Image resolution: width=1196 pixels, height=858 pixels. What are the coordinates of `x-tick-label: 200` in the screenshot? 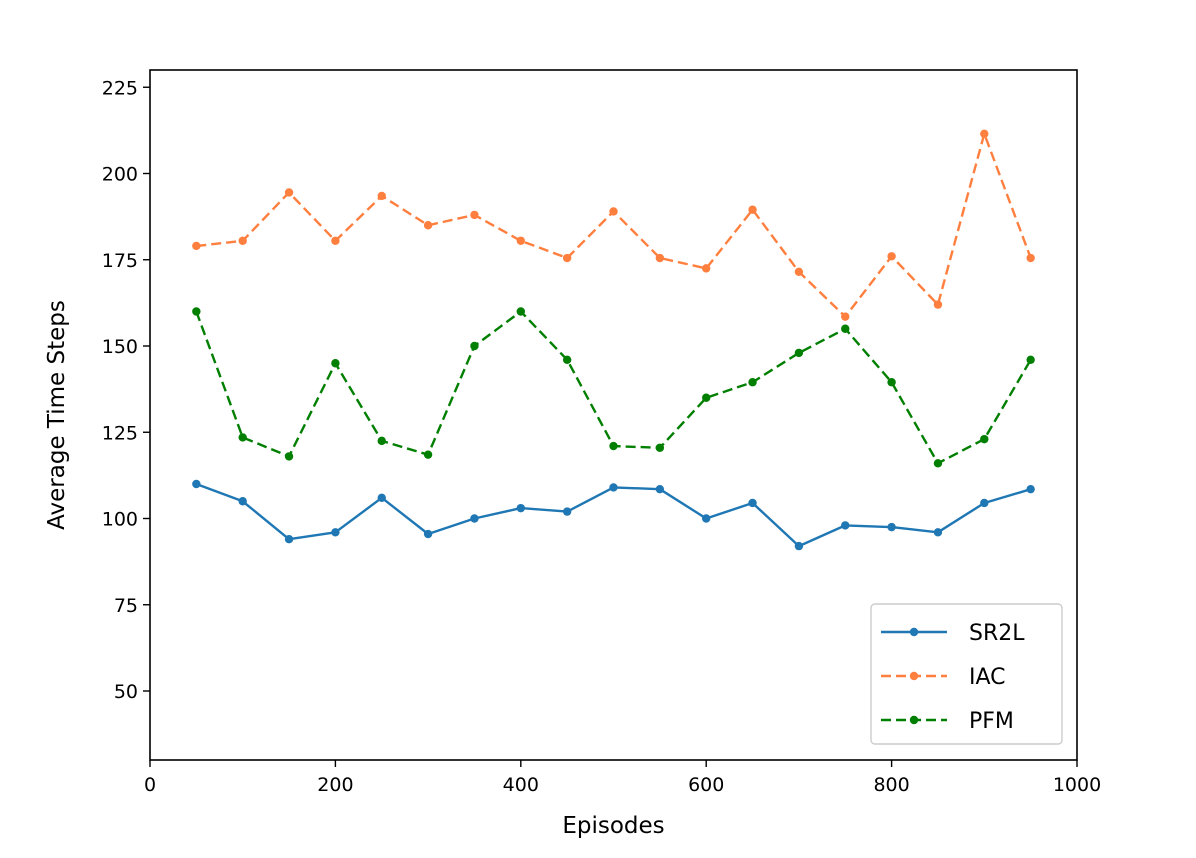 It's located at (335, 785).